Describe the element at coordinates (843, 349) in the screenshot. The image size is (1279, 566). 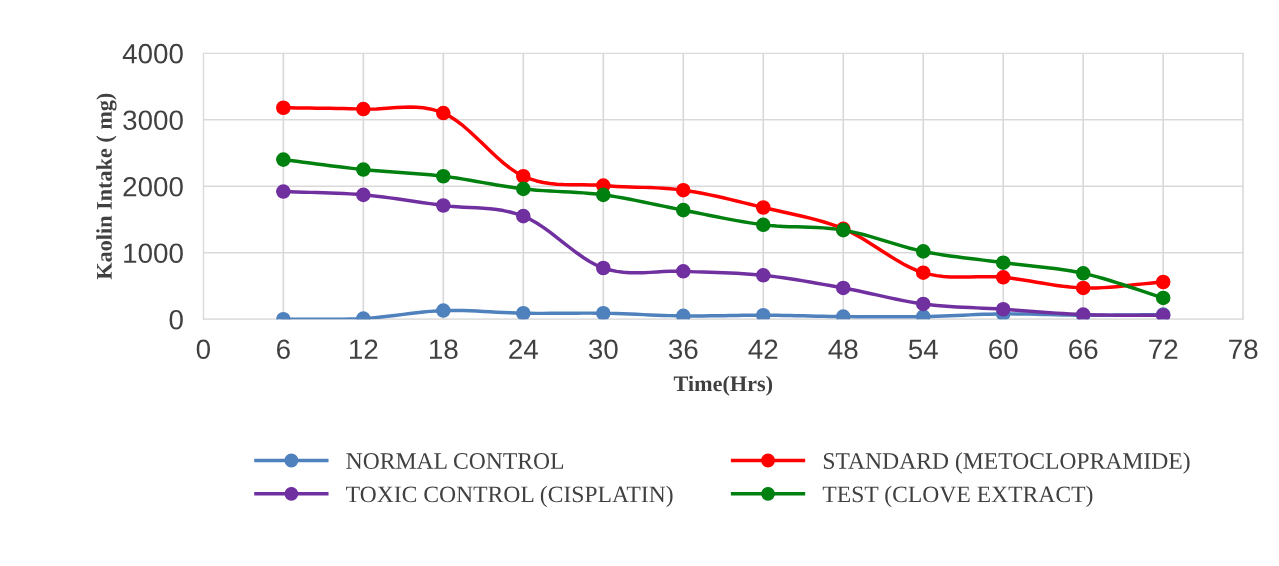
I see `x-tick-label: 48` at that location.